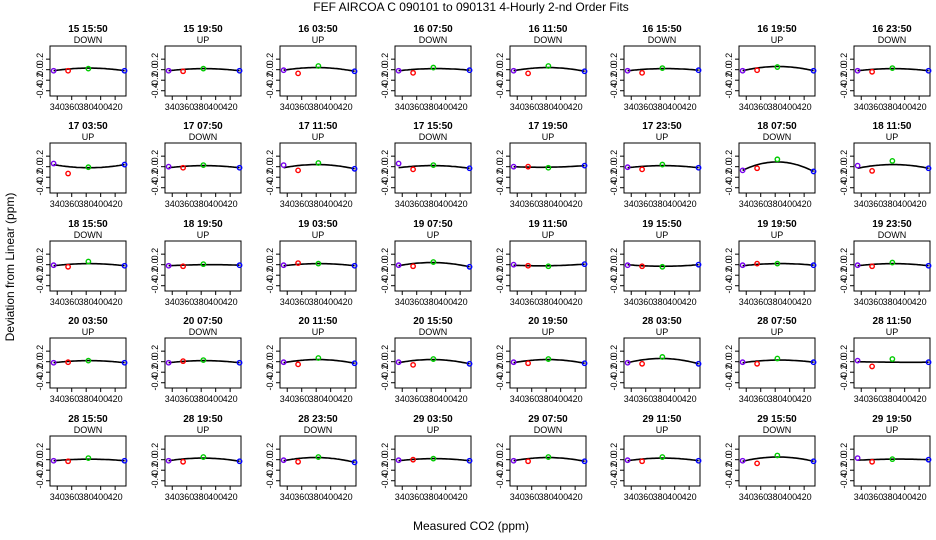  What do you see at coordinates (777, 321) in the screenshot?
I see `panel-time-label: 28 07:50` at bounding box center [777, 321].